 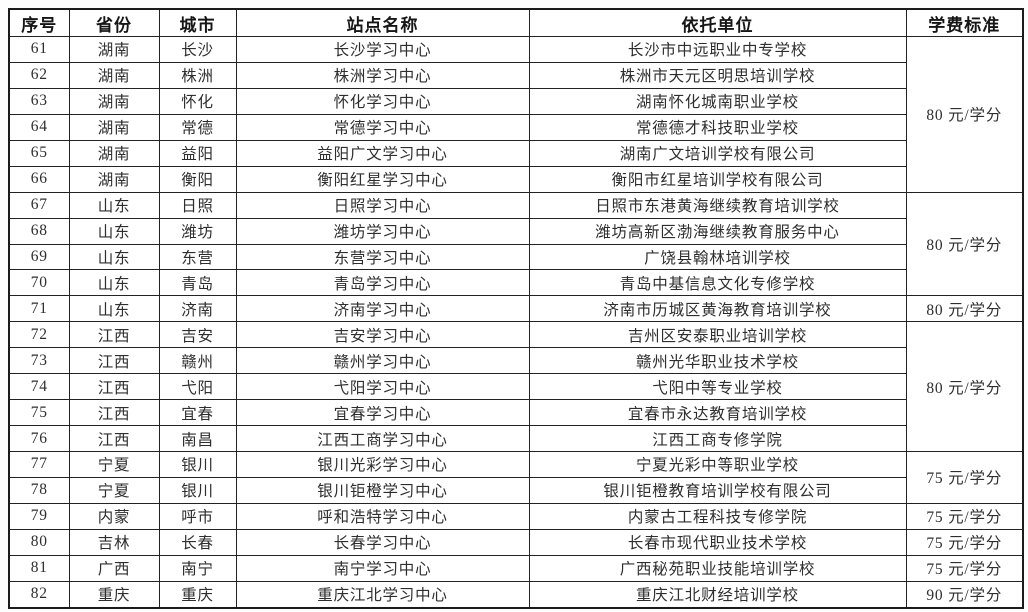 I want to click on city-cell: 重庆, so click(x=197, y=594).